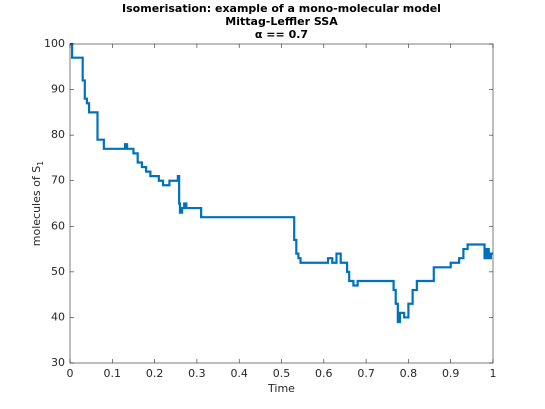  Describe the element at coordinates (281, 388) in the screenshot. I see `x-axis-label: Time` at that location.